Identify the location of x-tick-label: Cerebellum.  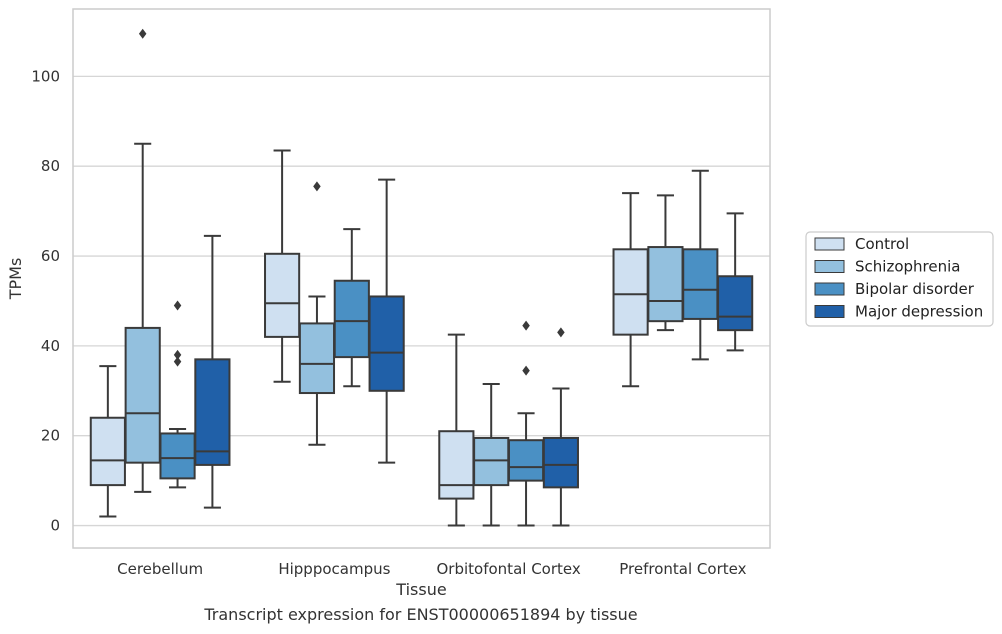
(160, 569).